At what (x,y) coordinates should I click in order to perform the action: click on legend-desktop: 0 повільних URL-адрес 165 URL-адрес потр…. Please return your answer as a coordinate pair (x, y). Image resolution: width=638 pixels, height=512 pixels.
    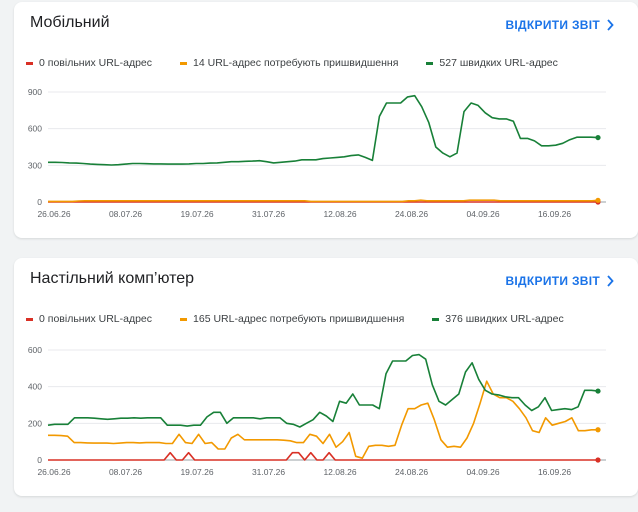
    Looking at the image, I should click on (295, 319).